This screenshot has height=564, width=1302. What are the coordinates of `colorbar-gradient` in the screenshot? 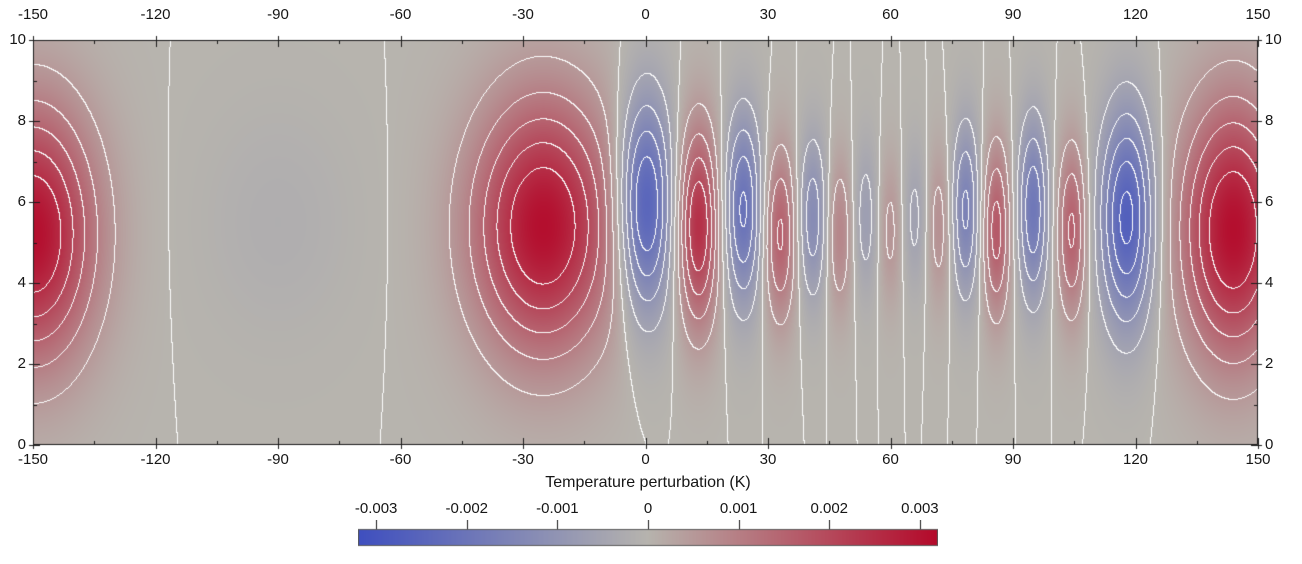 It's located at (648, 533).